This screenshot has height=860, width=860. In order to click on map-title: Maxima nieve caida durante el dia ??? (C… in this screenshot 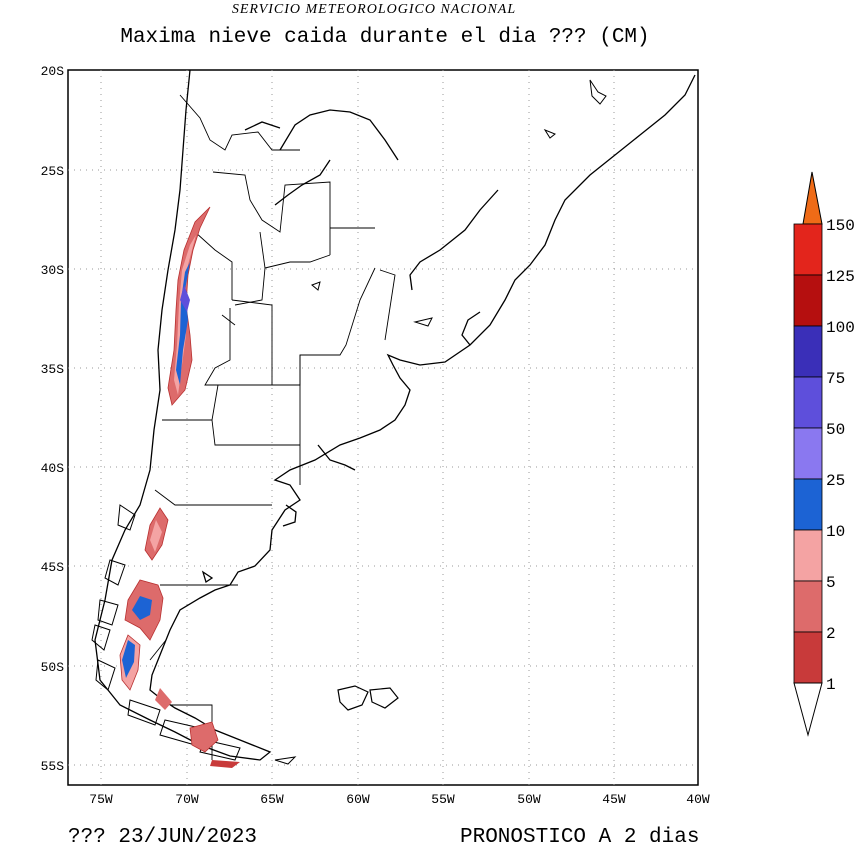, I will do `click(385, 37)`.